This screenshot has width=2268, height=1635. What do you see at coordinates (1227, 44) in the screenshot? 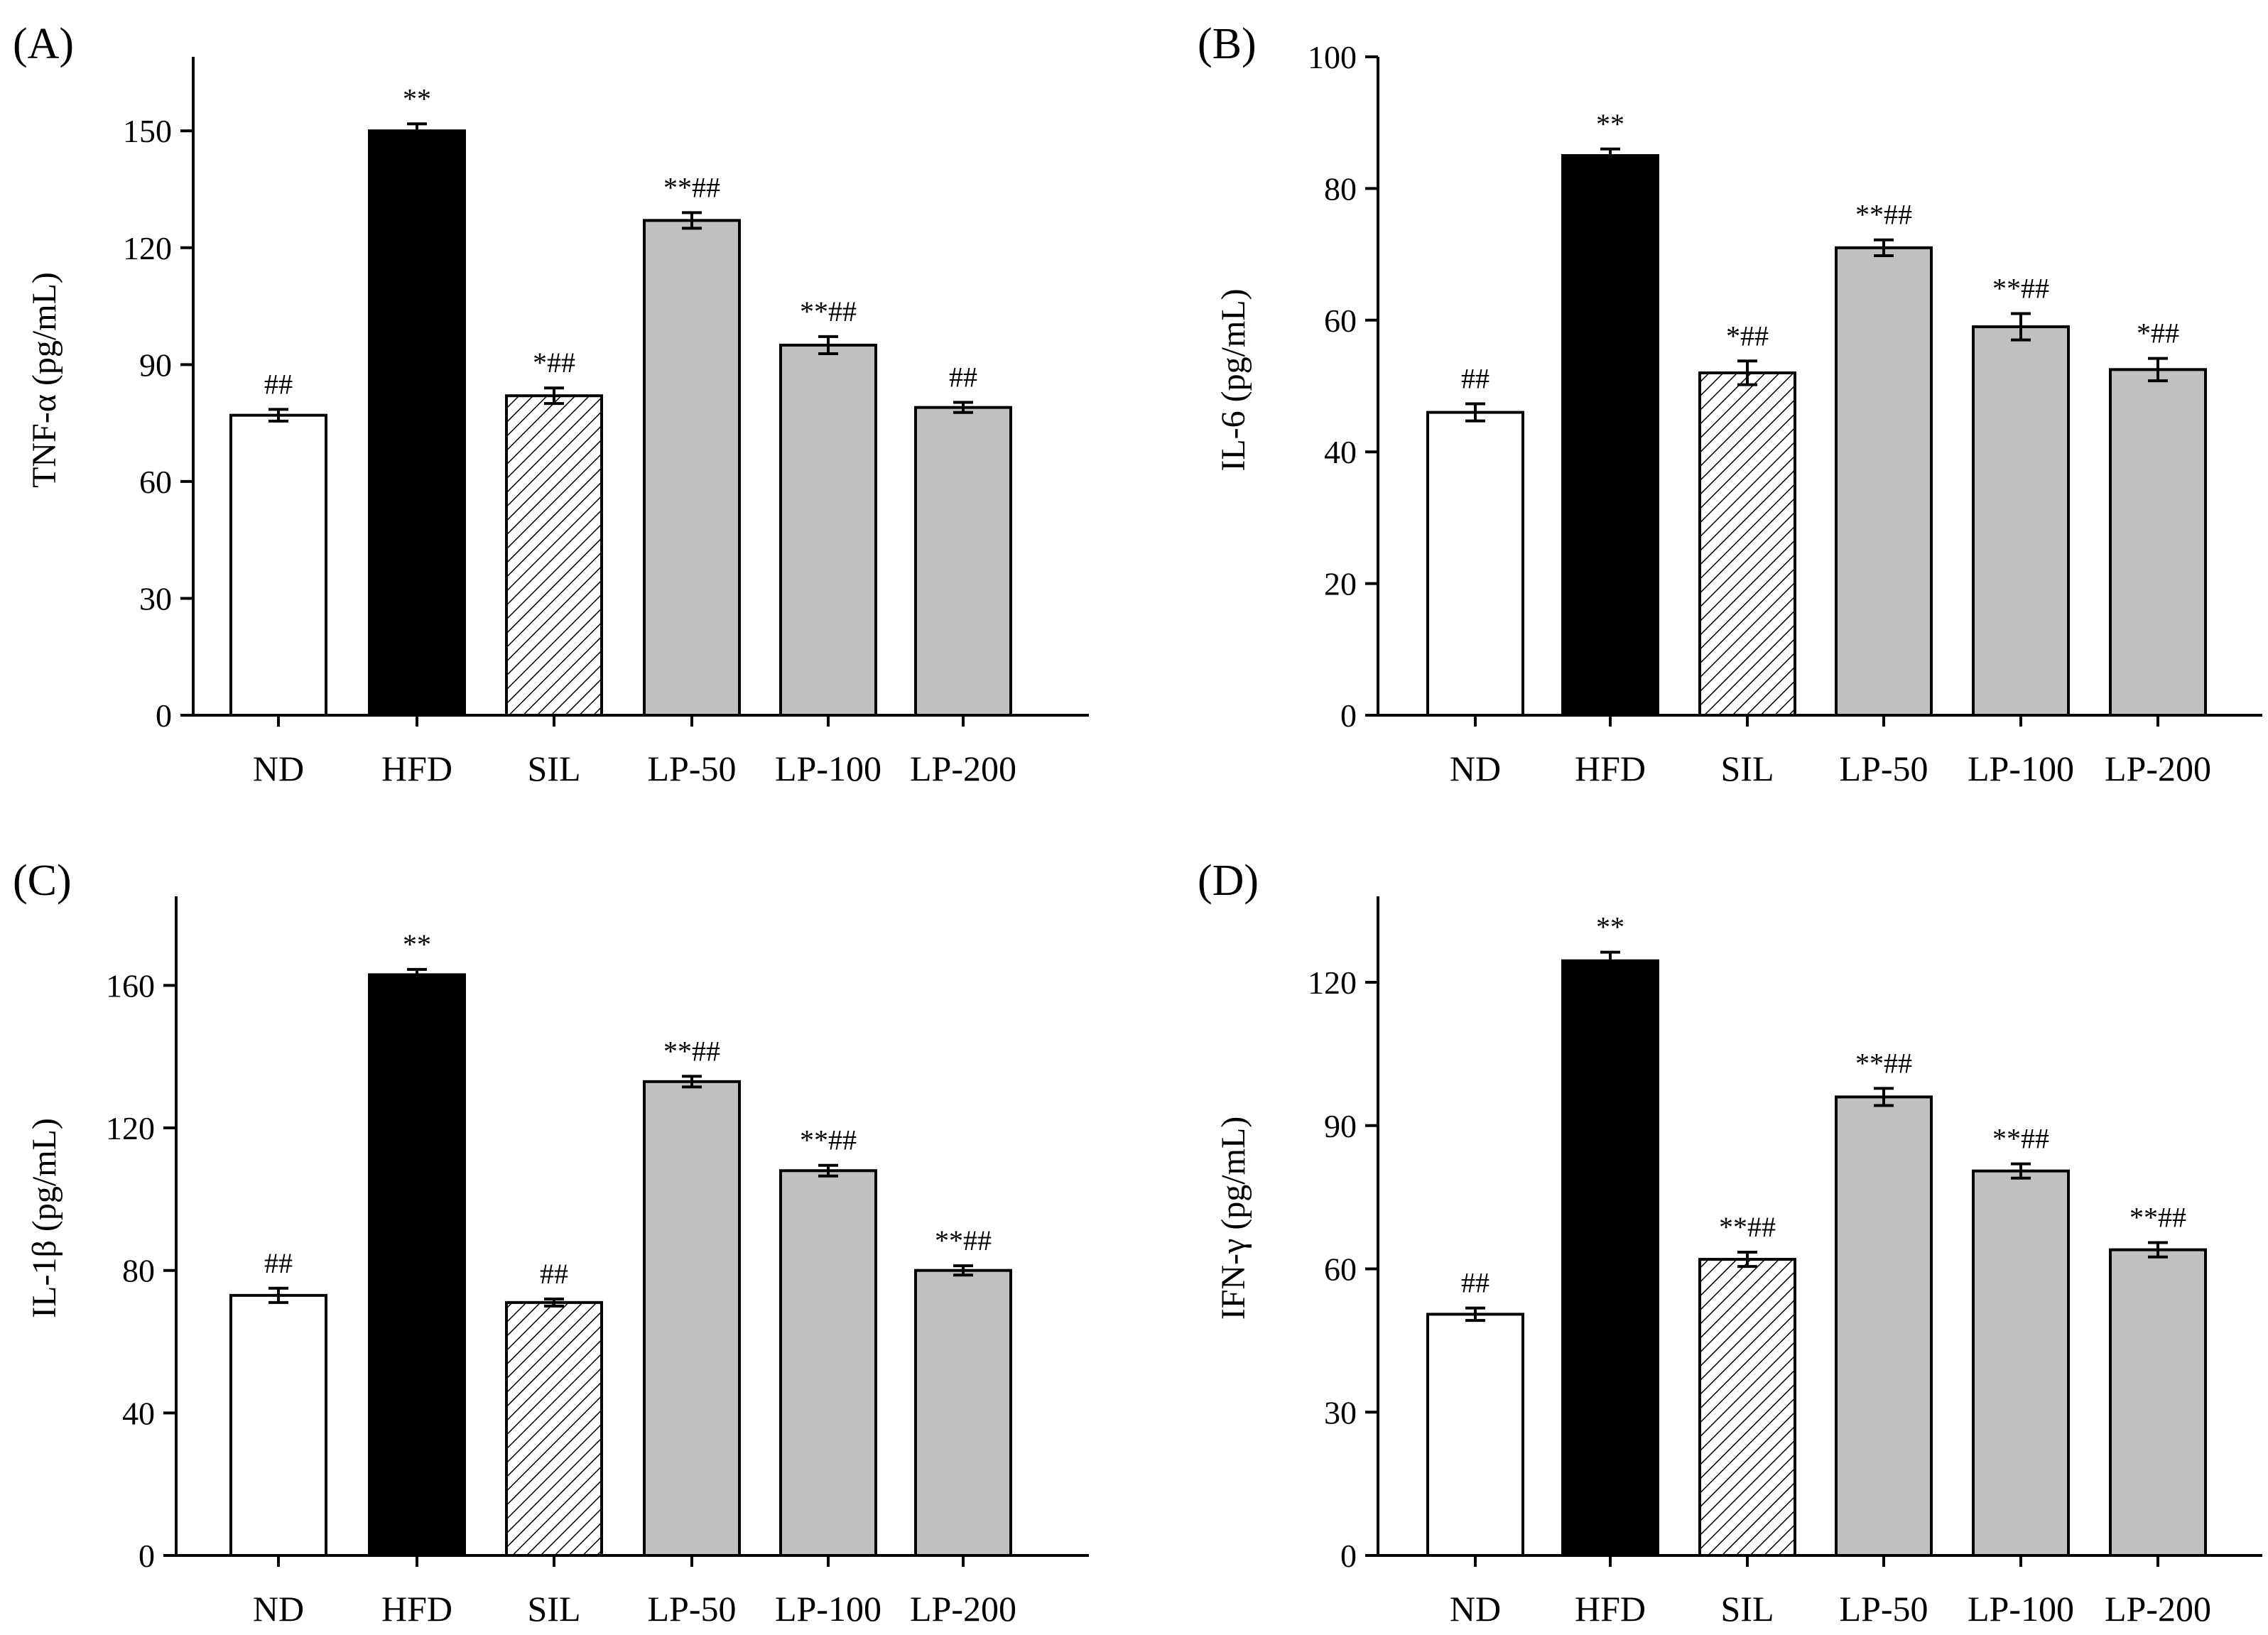
I see `panel-label: (B)` at bounding box center [1227, 44].